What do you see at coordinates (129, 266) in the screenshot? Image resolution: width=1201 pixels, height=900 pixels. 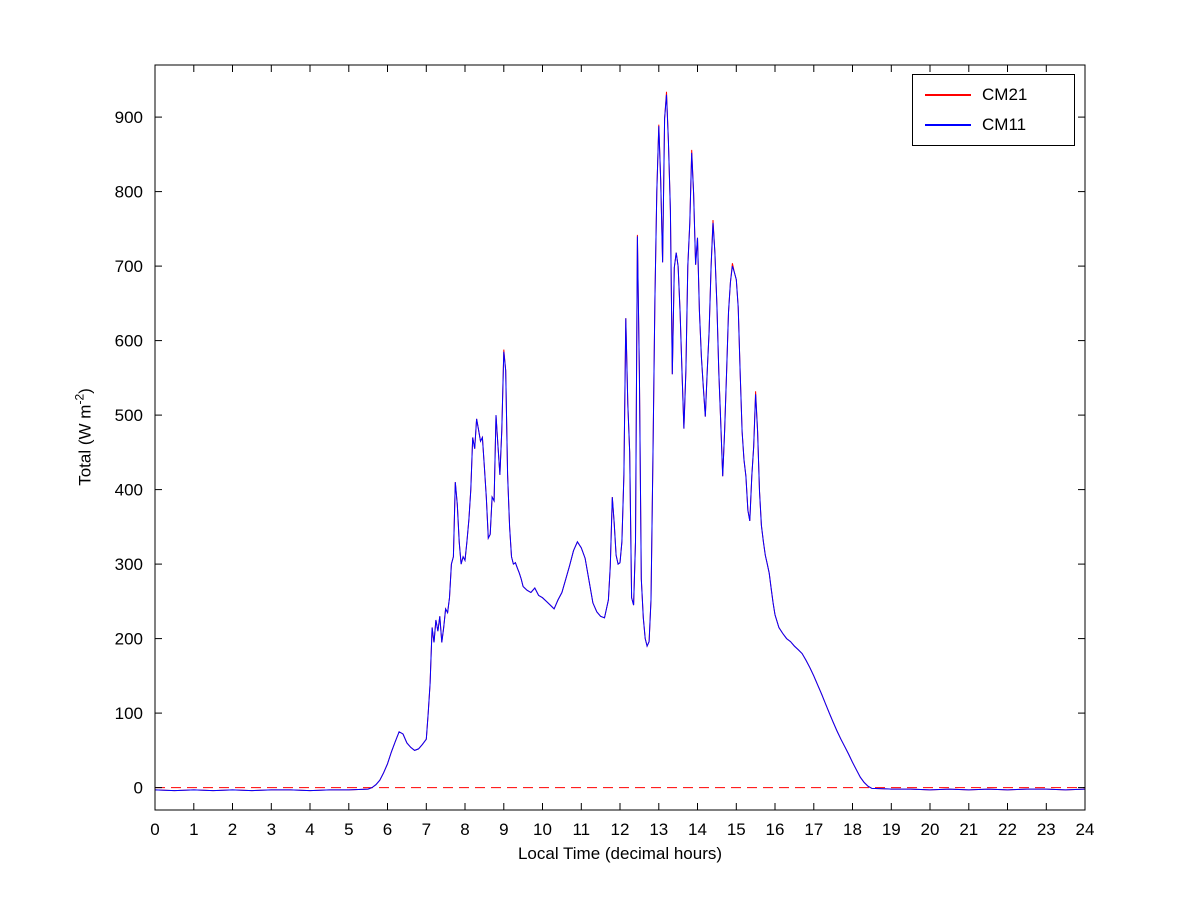 I see `y-tick-label: 700` at bounding box center [129, 266].